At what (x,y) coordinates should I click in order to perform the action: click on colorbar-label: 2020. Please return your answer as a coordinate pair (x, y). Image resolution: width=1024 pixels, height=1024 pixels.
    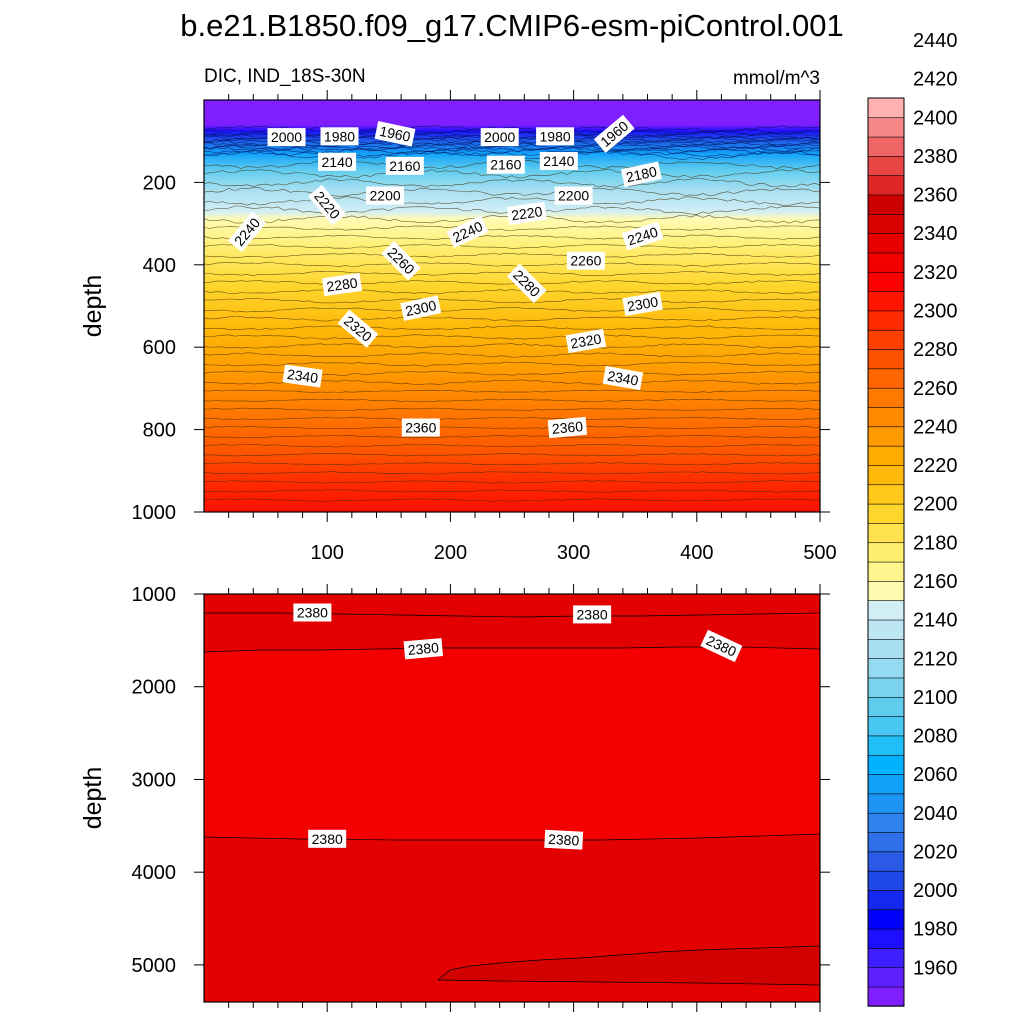
    Looking at the image, I should click on (935, 852).